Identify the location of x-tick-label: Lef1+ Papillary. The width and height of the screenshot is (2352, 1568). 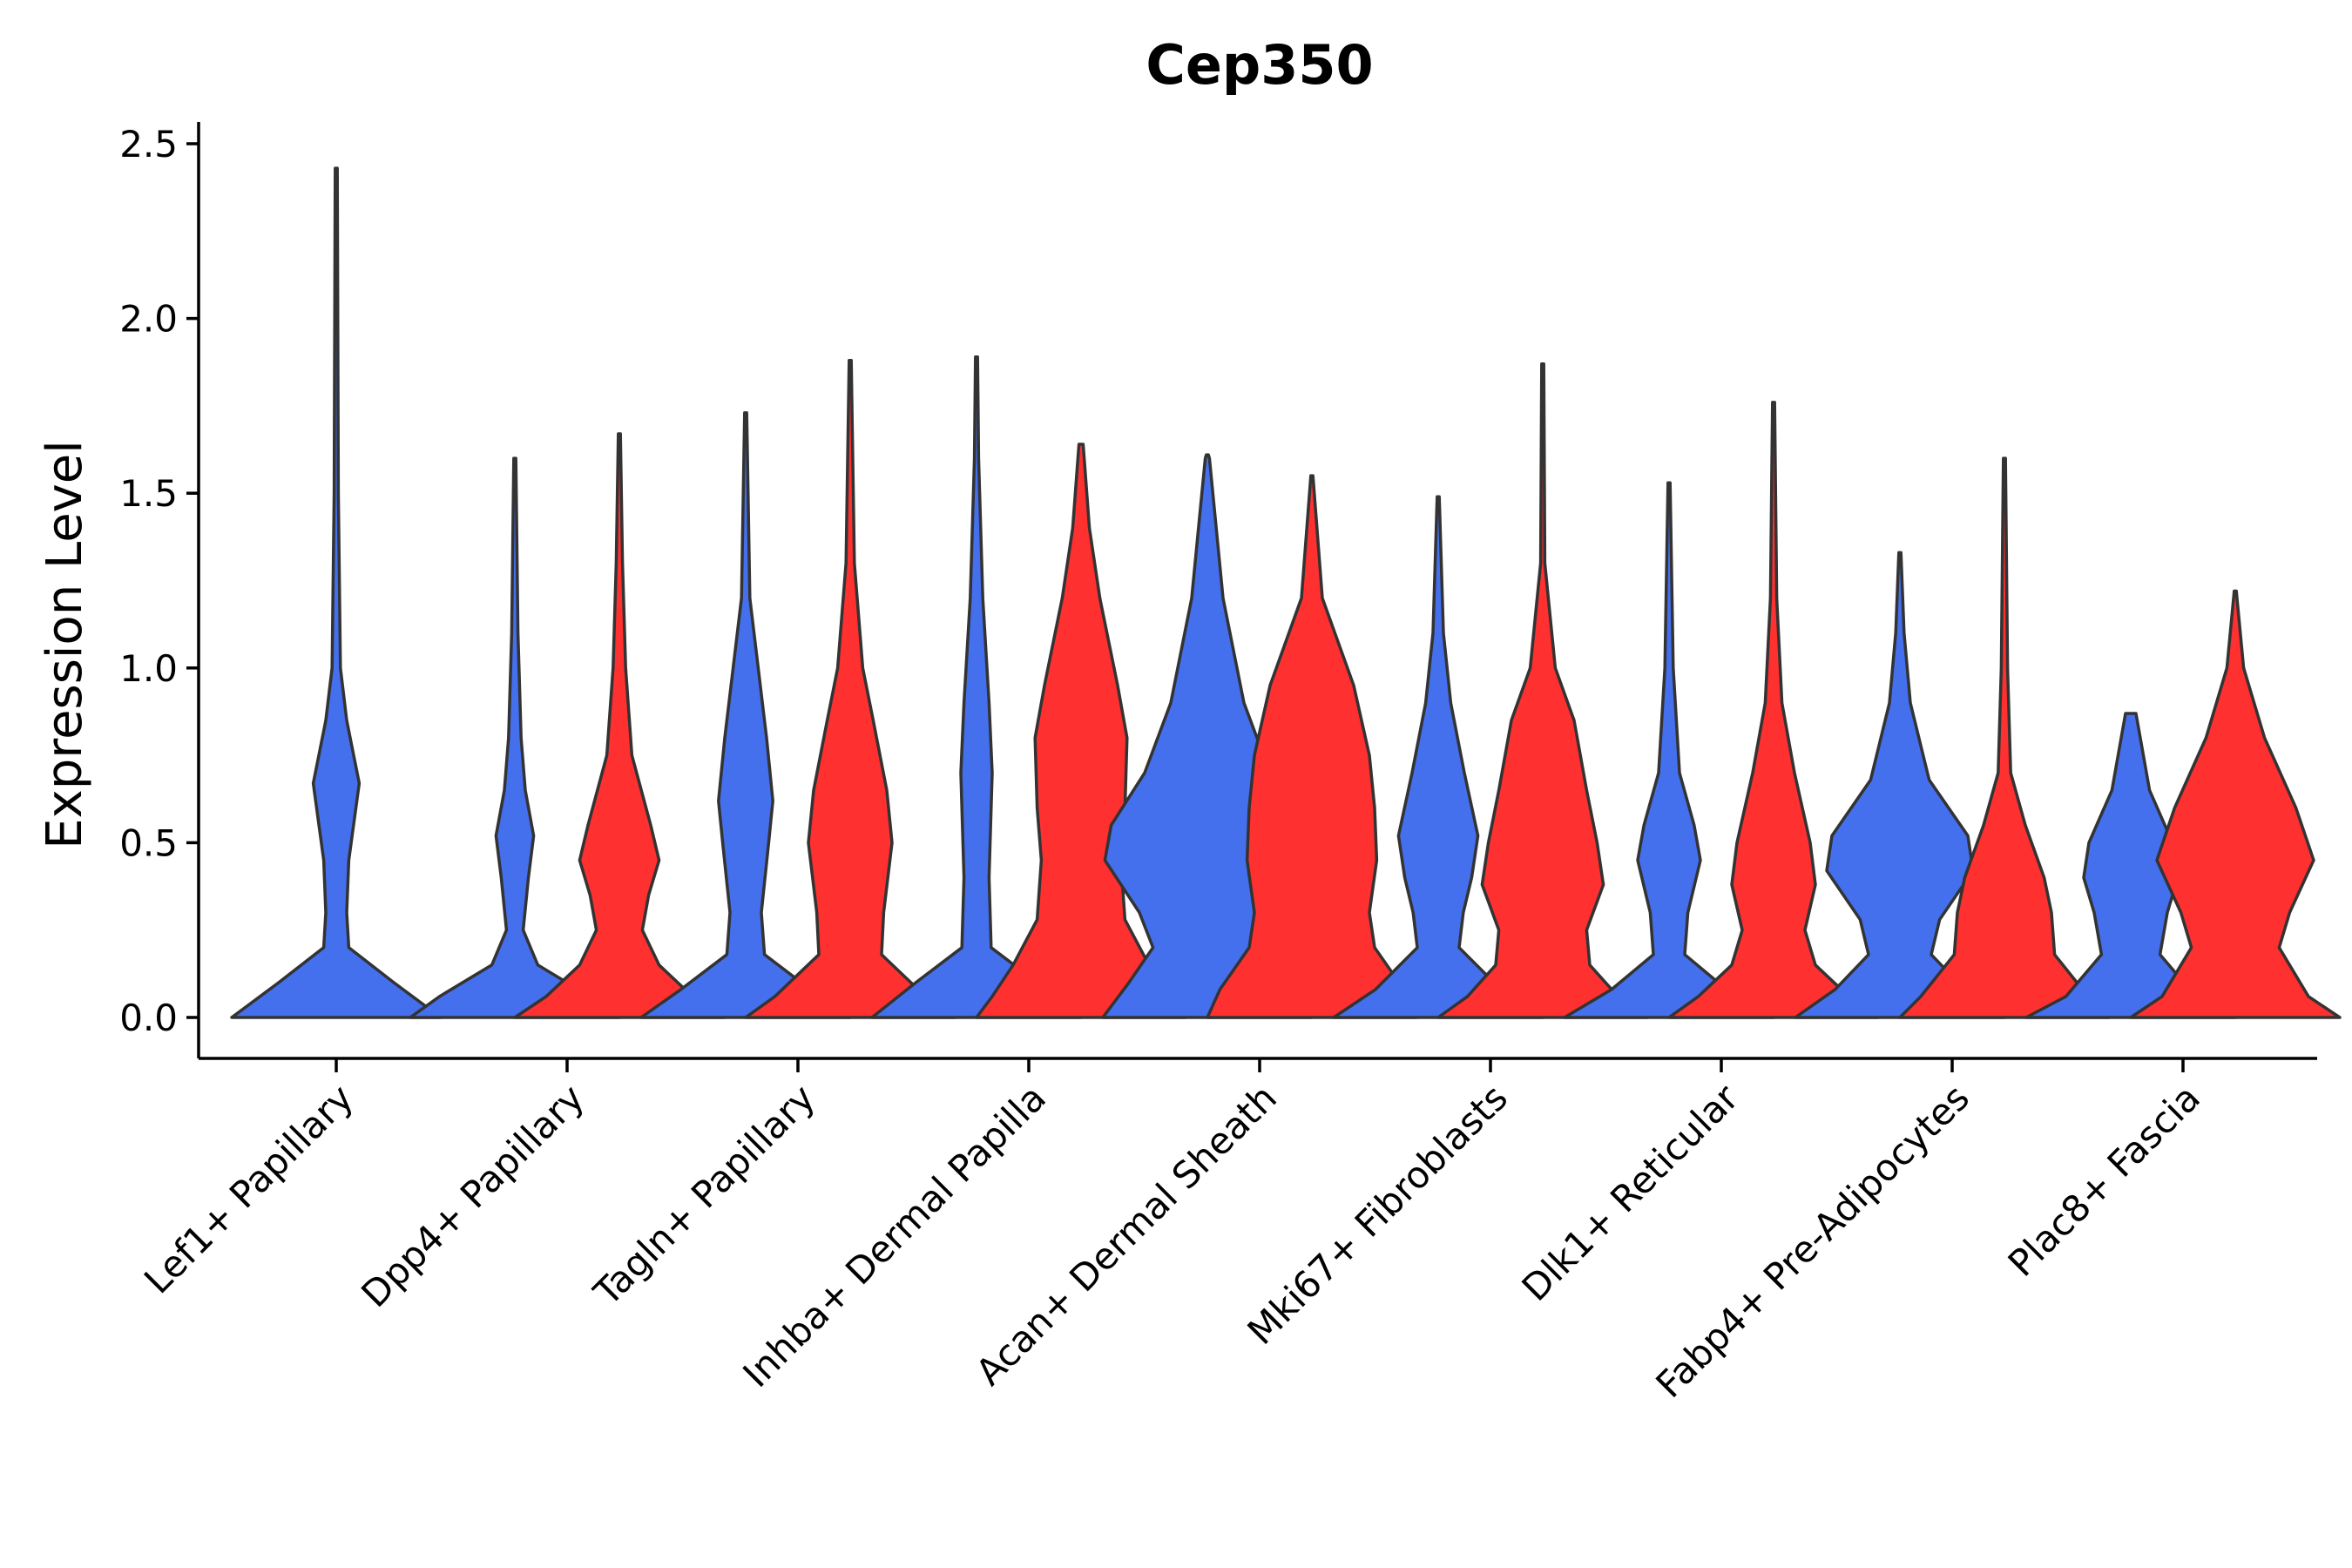
(249, 1188).